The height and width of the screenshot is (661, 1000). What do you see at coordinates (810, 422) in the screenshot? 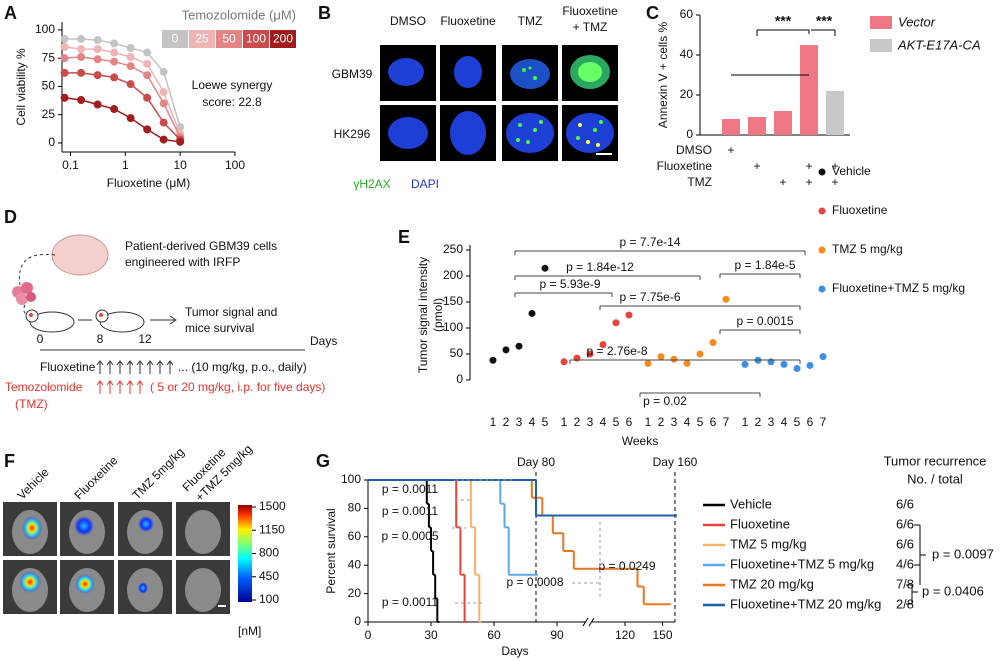
I see `x-tick-label: 6` at bounding box center [810, 422].